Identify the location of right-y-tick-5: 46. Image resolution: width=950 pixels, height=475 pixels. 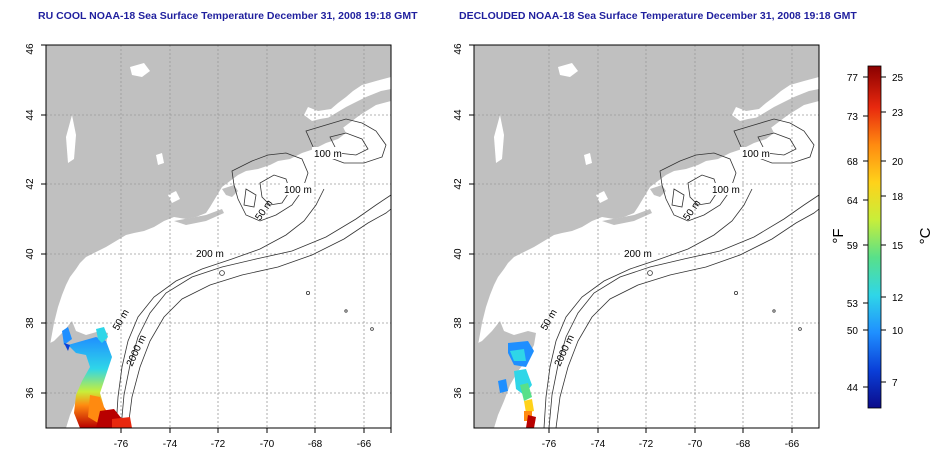
(458, 49).